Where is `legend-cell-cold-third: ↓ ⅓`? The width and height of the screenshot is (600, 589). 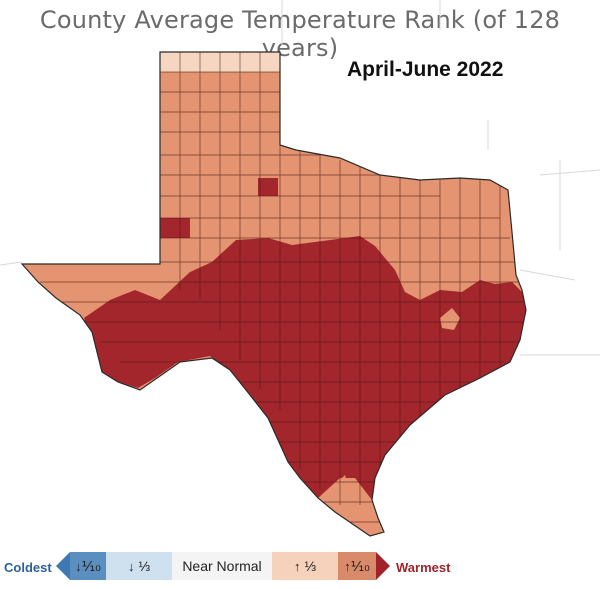 legend-cell-cold-third: ↓ ⅓ is located at coordinates (139, 566).